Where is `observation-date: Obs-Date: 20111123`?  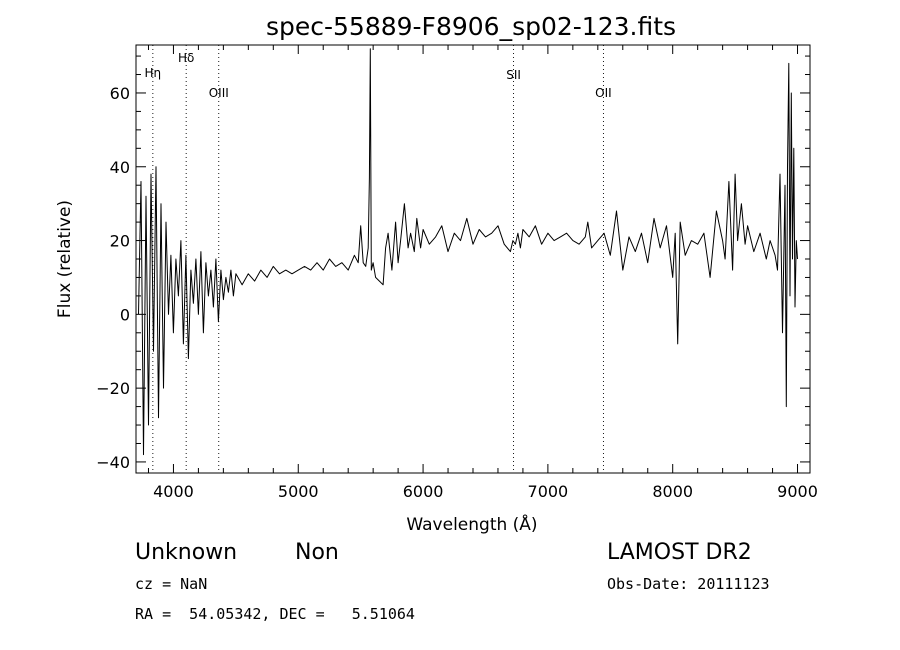 observation-date: Obs-Date: 20111123 is located at coordinates (688, 584).